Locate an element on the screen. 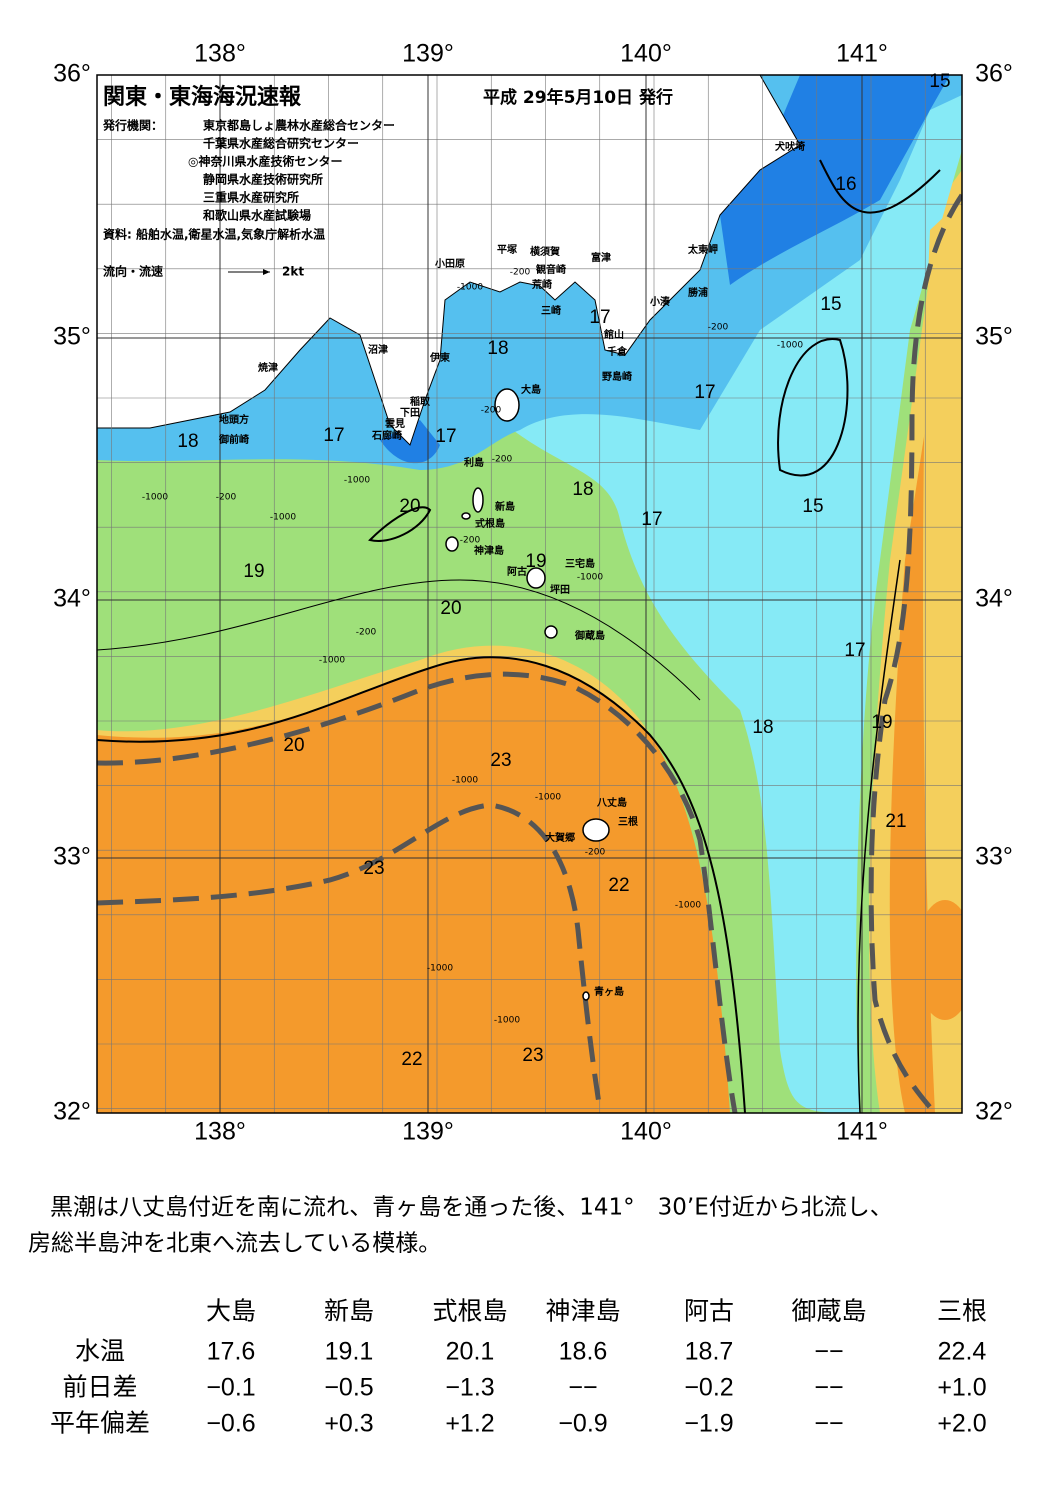 This screenshot has height=1507, width=1064. table-cell: −1.3 is located at coordinates (469, 1388).